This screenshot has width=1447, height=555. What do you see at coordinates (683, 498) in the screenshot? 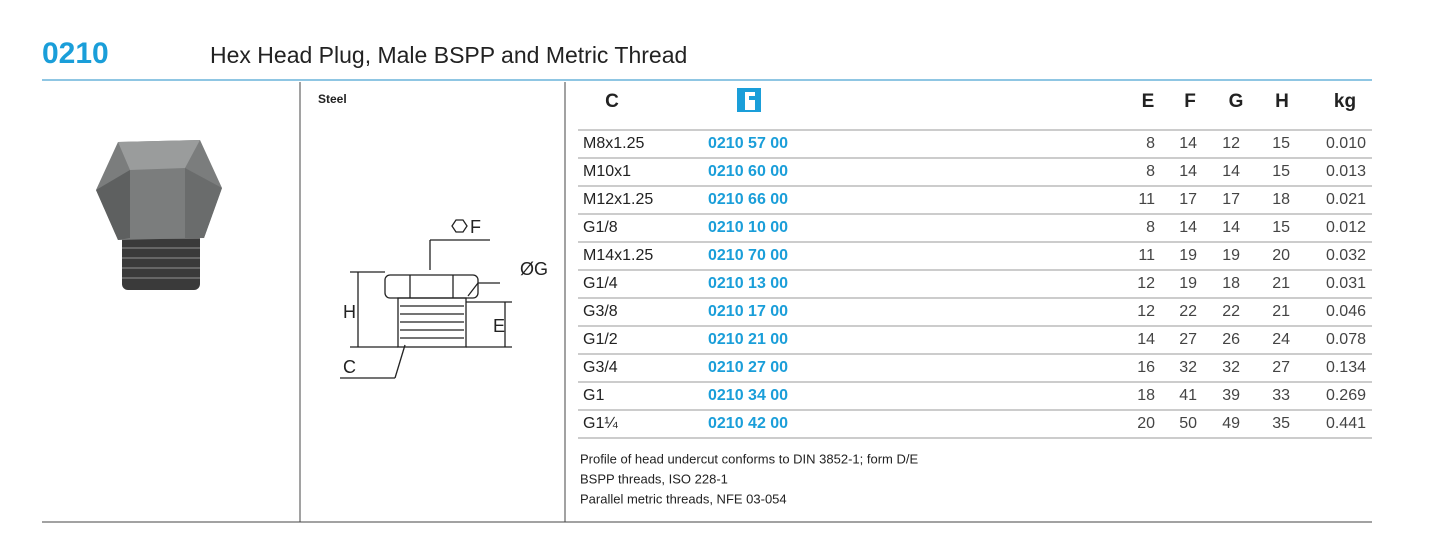
I see `note: Parallel metric threads, NFE 03-054` at bounding box center [683, 498].